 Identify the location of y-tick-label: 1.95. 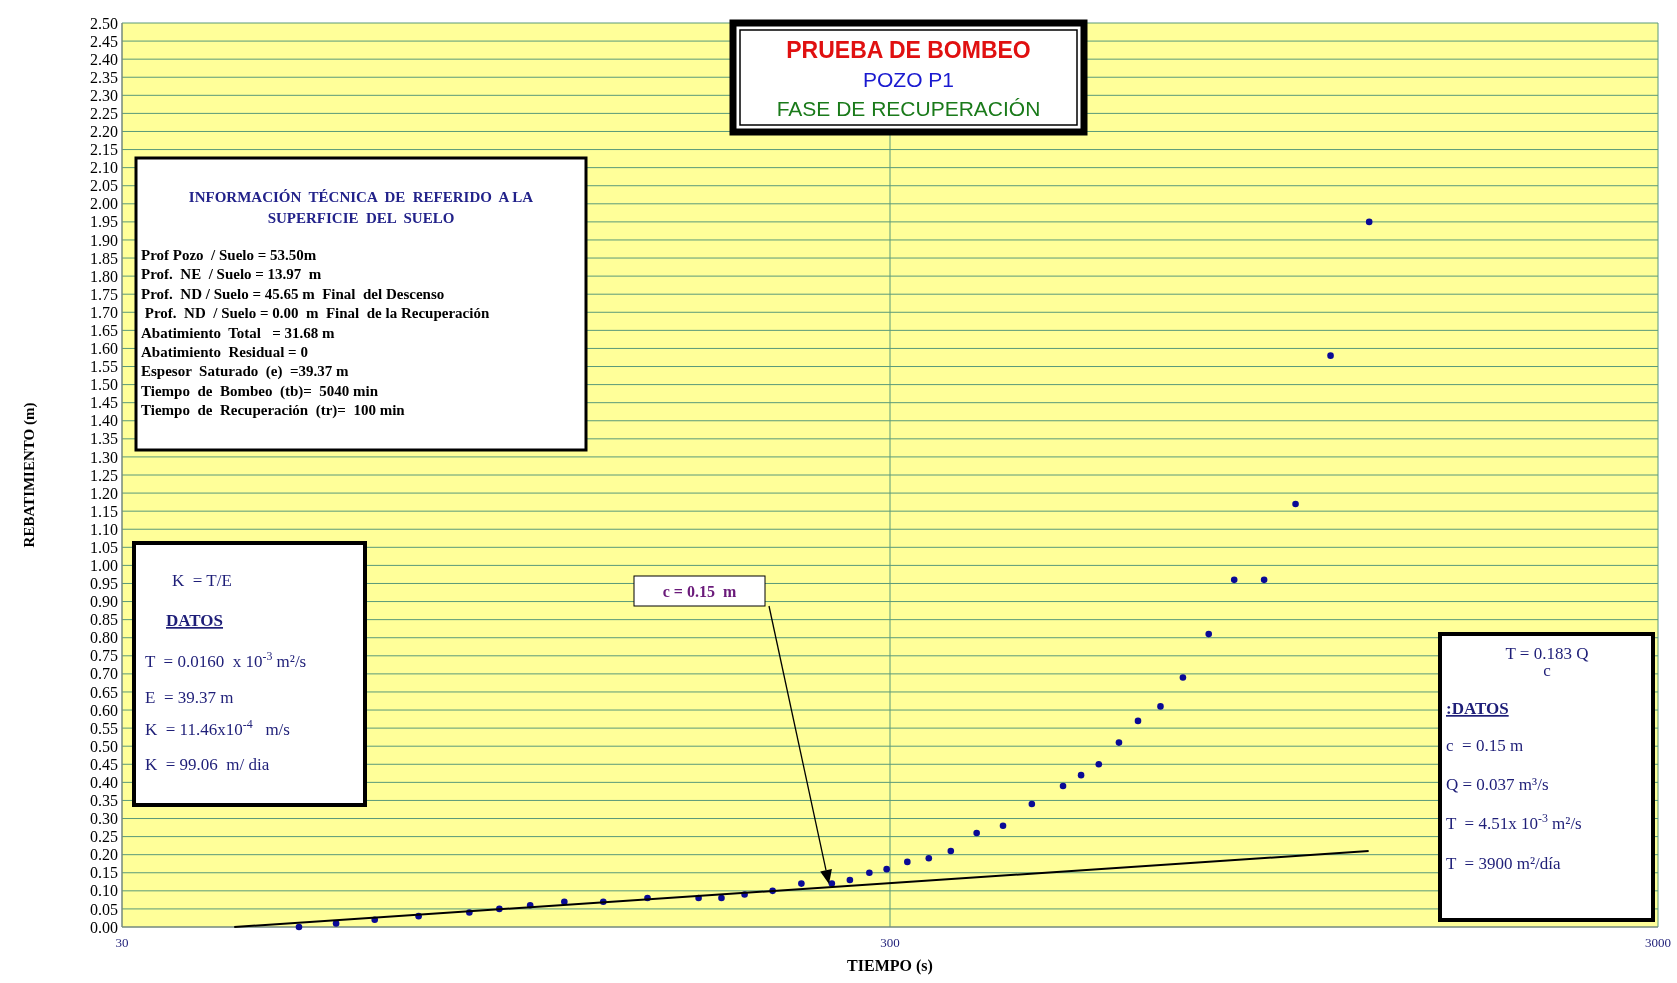
(104, 222).